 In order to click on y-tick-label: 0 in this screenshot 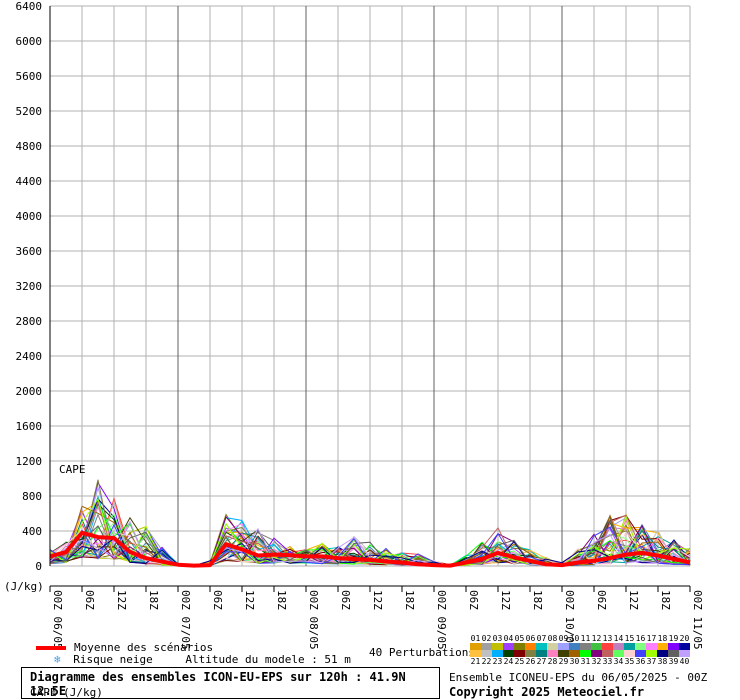, I will do `click(38, 566)`.